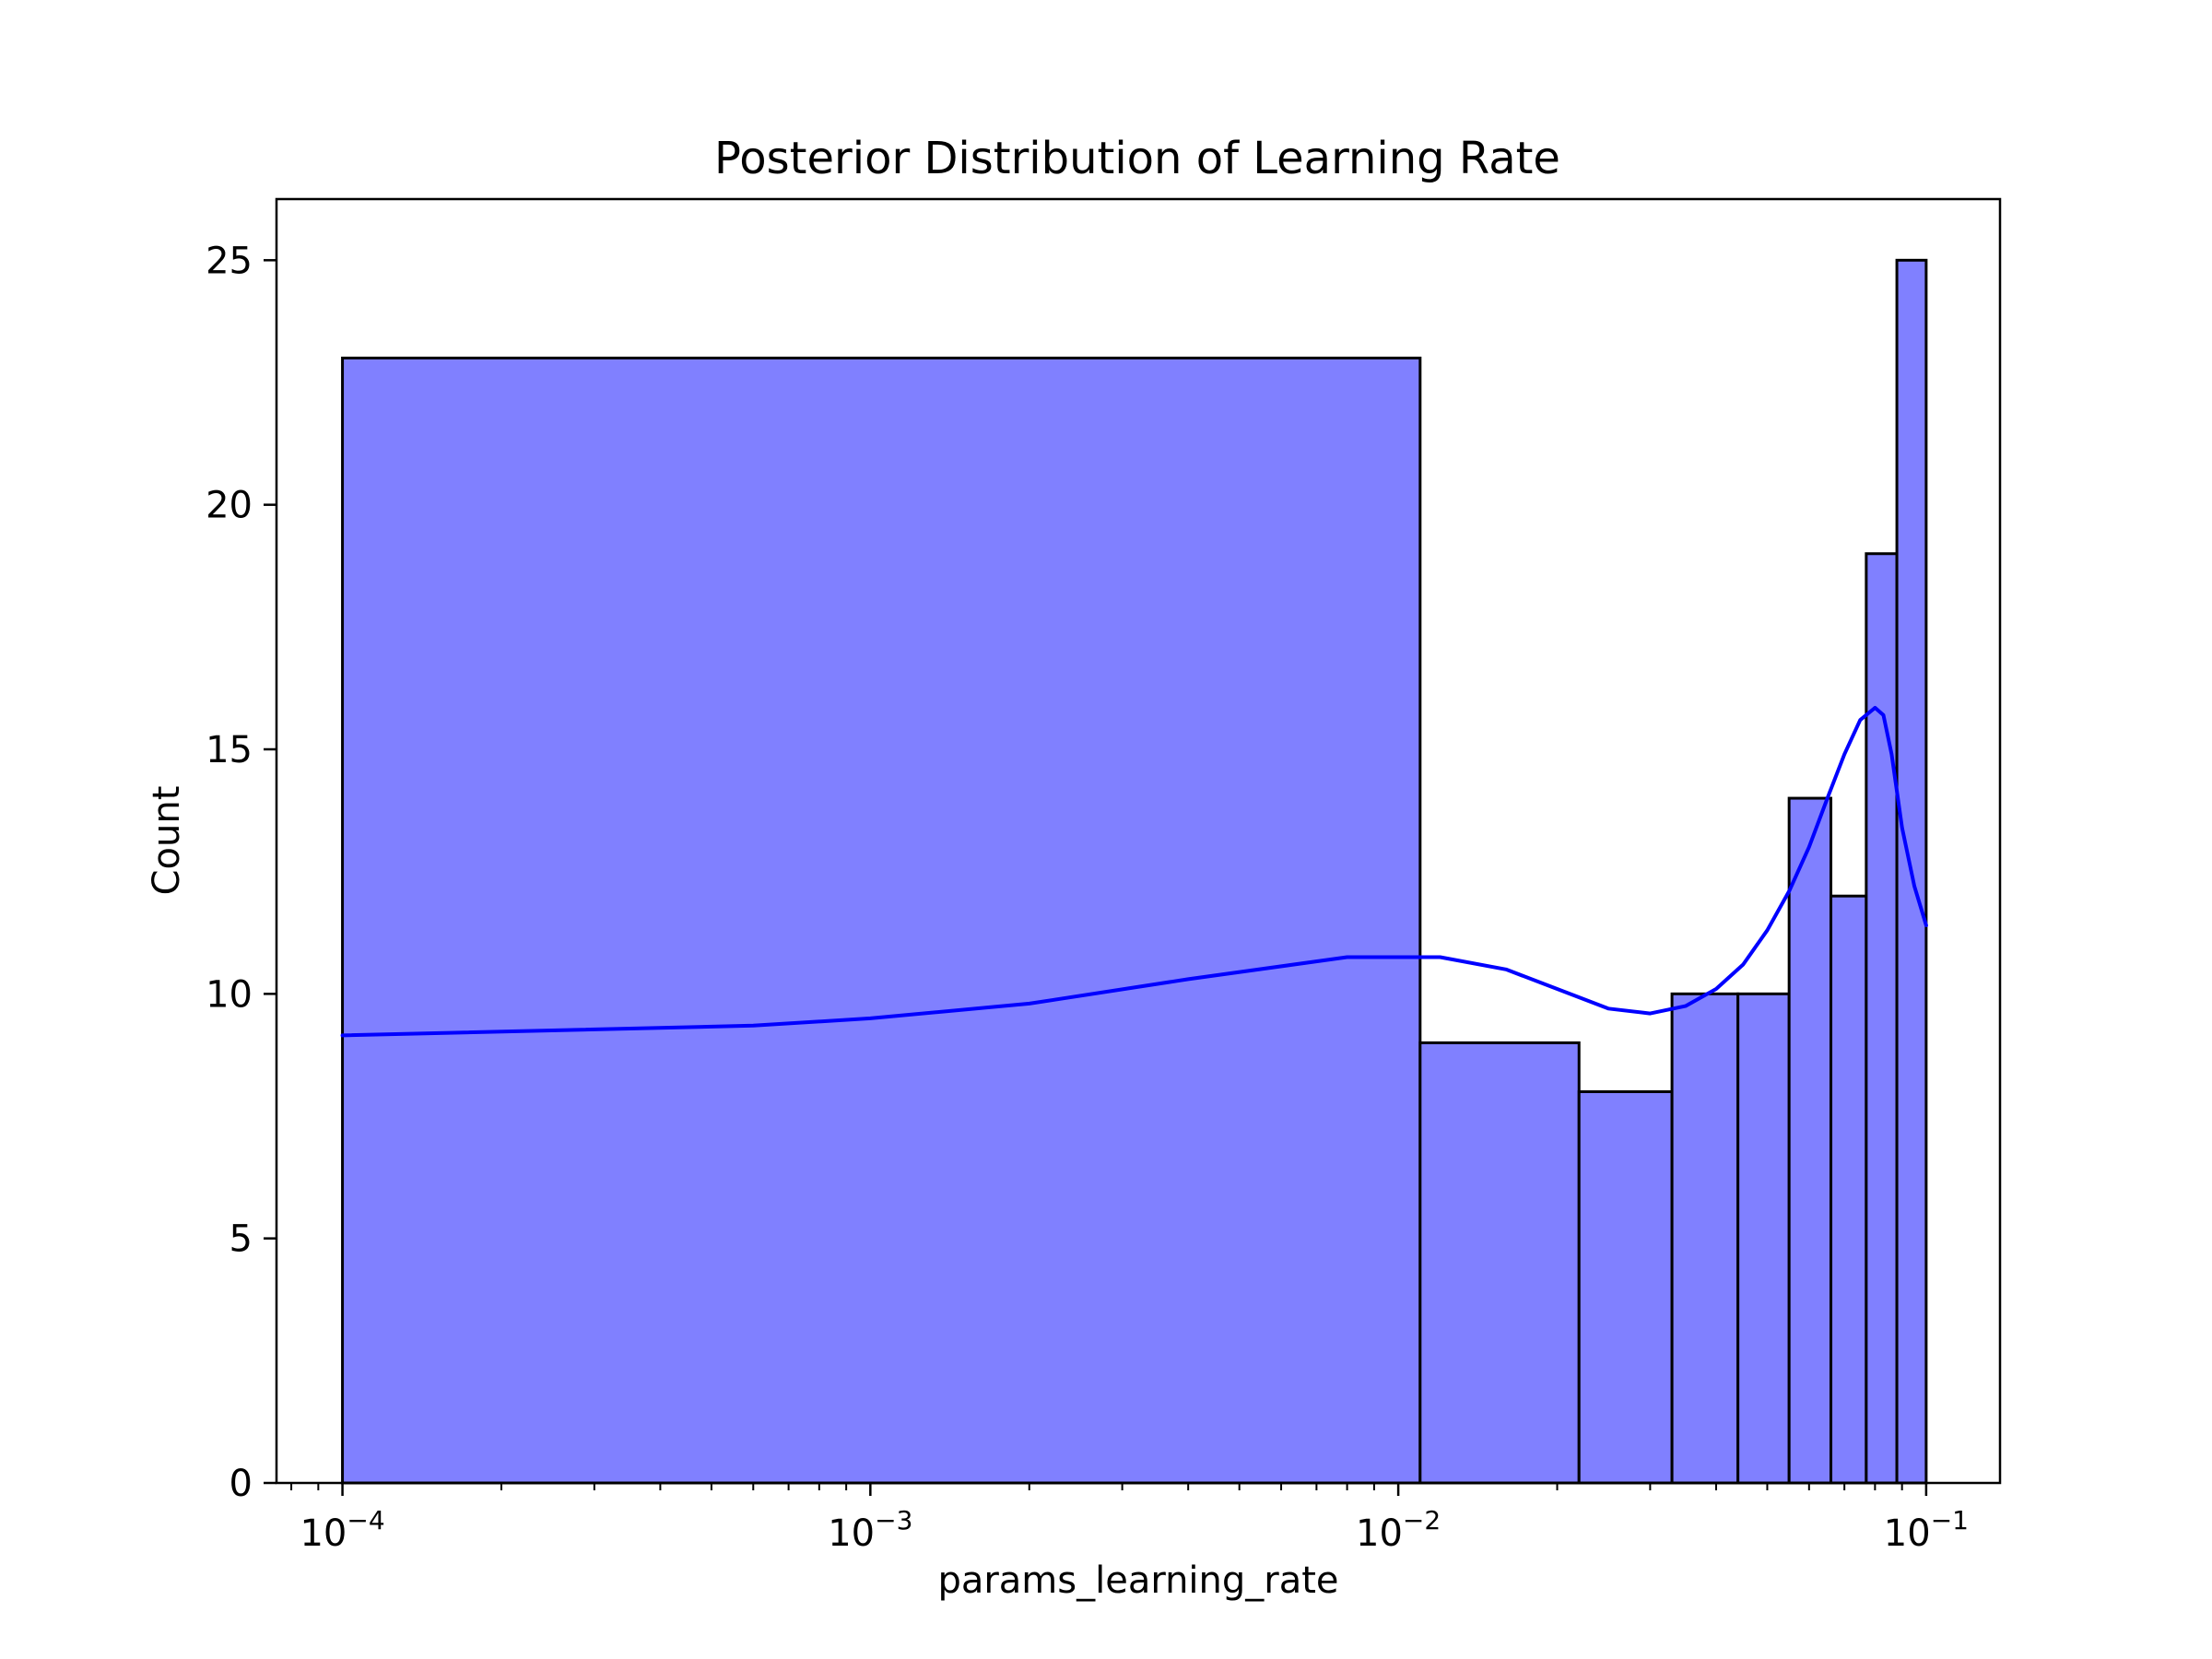 This screenshot has height=1659, width=2212. What do you see at coordinates (241, 1239) in the screenshot?
I see `y-tick-label: 5` at bounding box center [241, 1239].